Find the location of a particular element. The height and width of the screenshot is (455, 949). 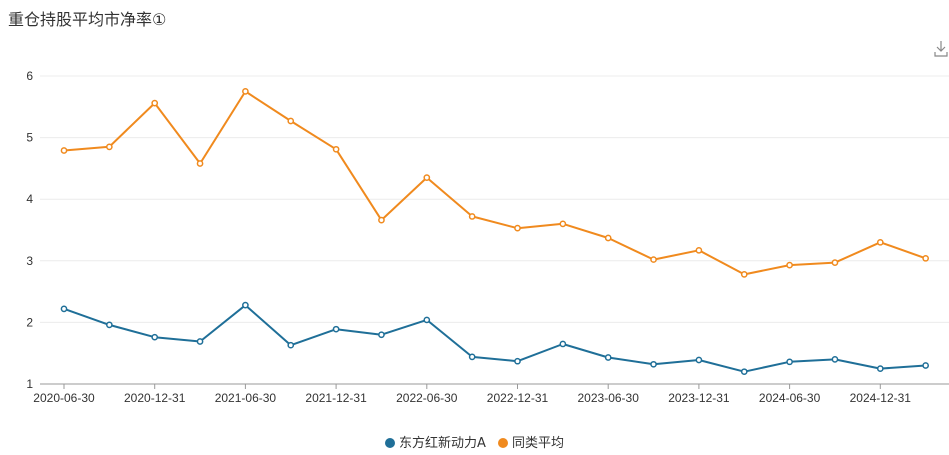

x-tick-label: 2022-12-31 is located at coordinates (518, 398).